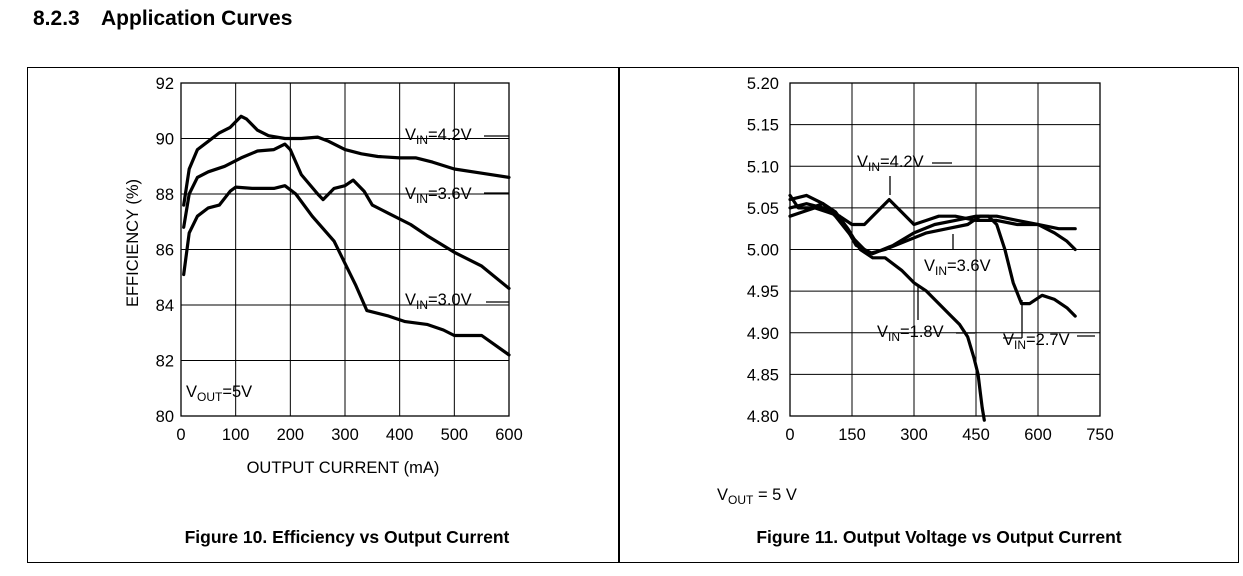  What do you see at coordinates (219, 393) in the screenshot?
I see `condition-label: VOUT=5V` at bounding box center [219, 393].